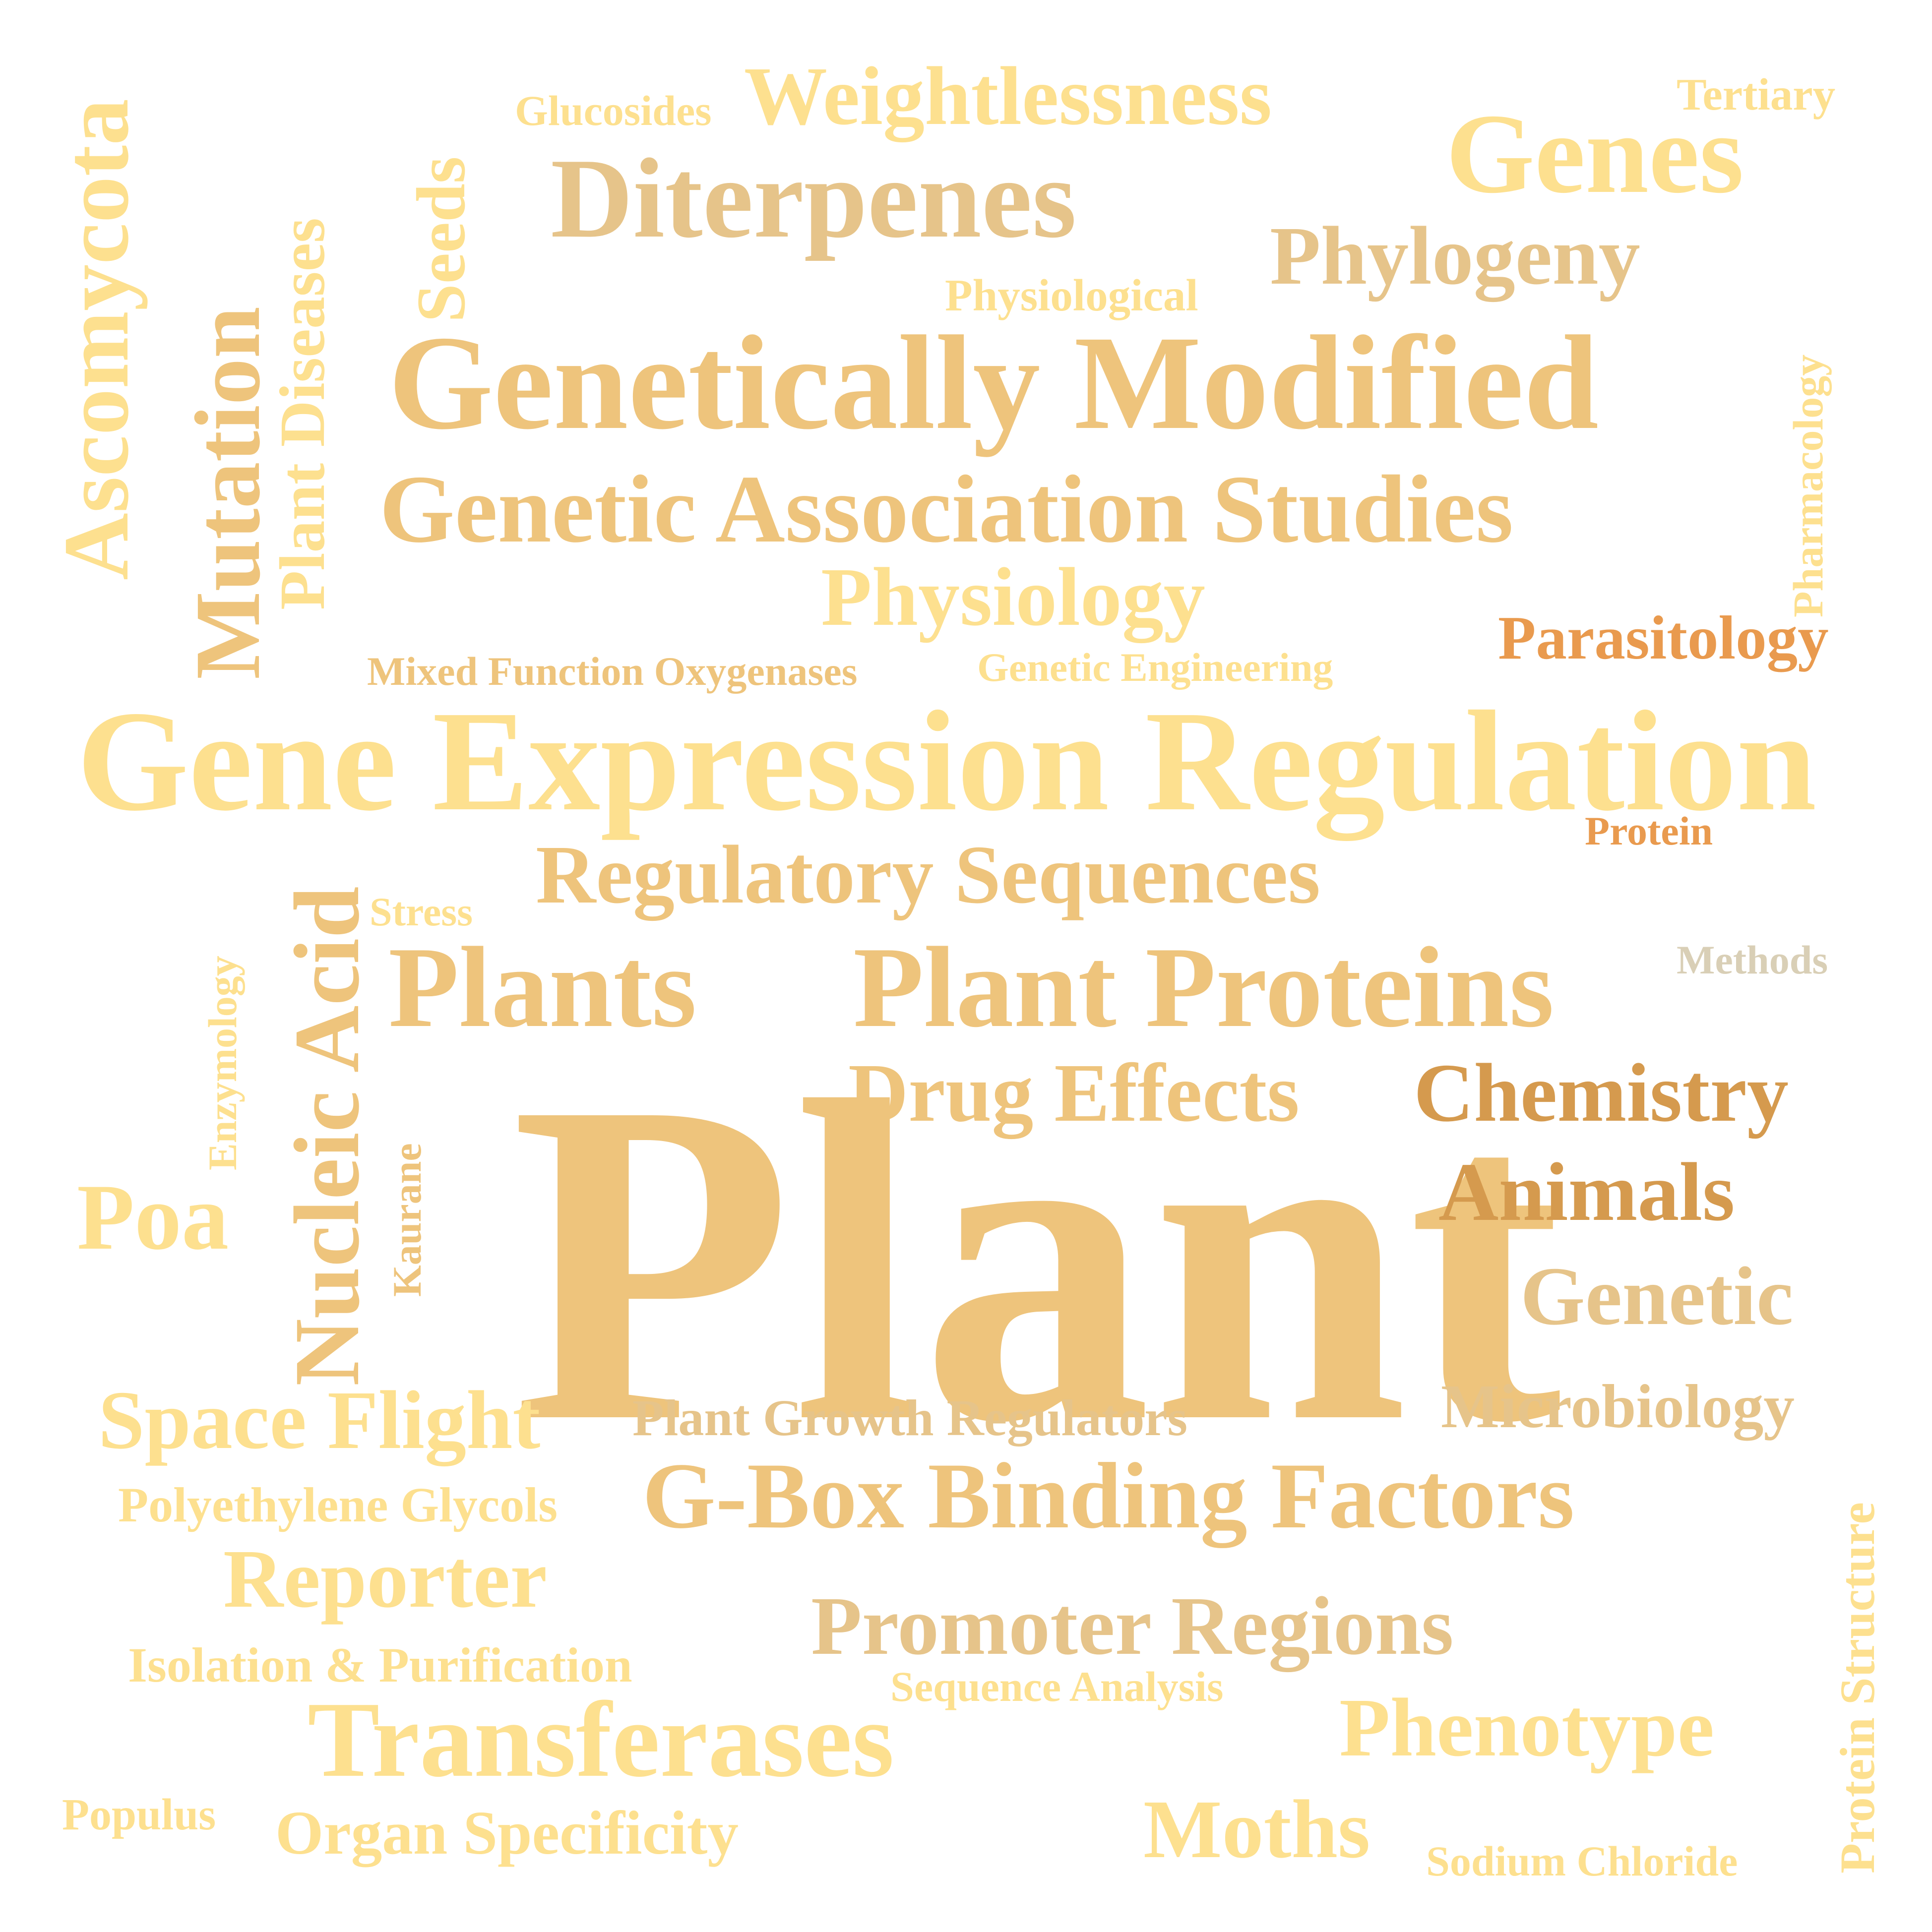  Describe the element at coordinates (1257, 1829) in the screenshot. I see `word-moths: Moths` at that location.